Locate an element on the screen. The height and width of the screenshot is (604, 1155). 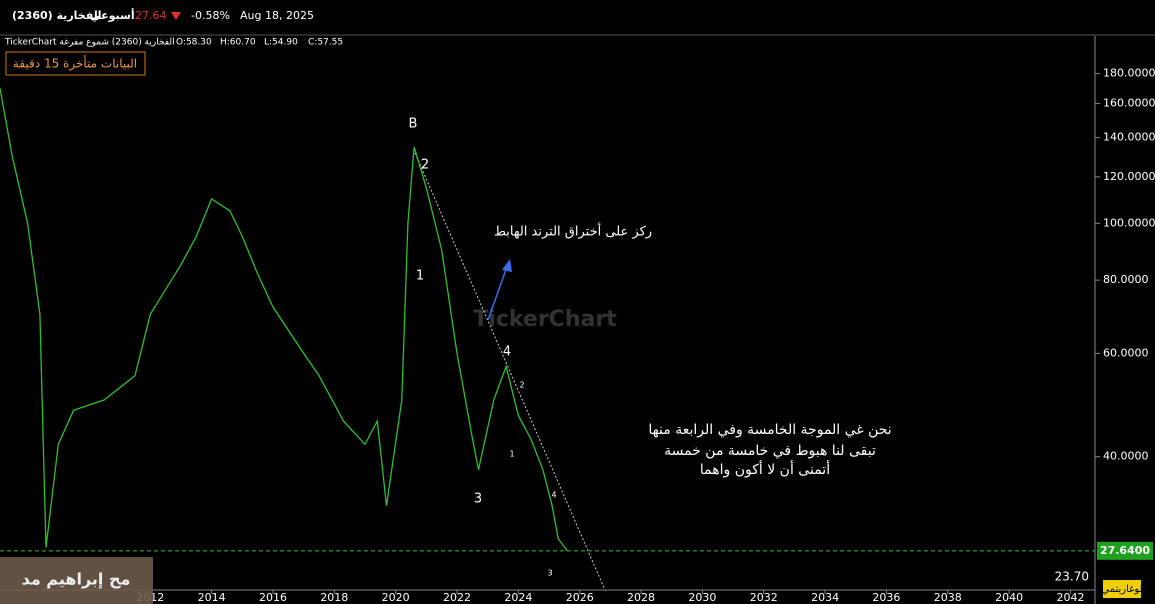
period: أسبوعي is located at coordinates (112, 15).